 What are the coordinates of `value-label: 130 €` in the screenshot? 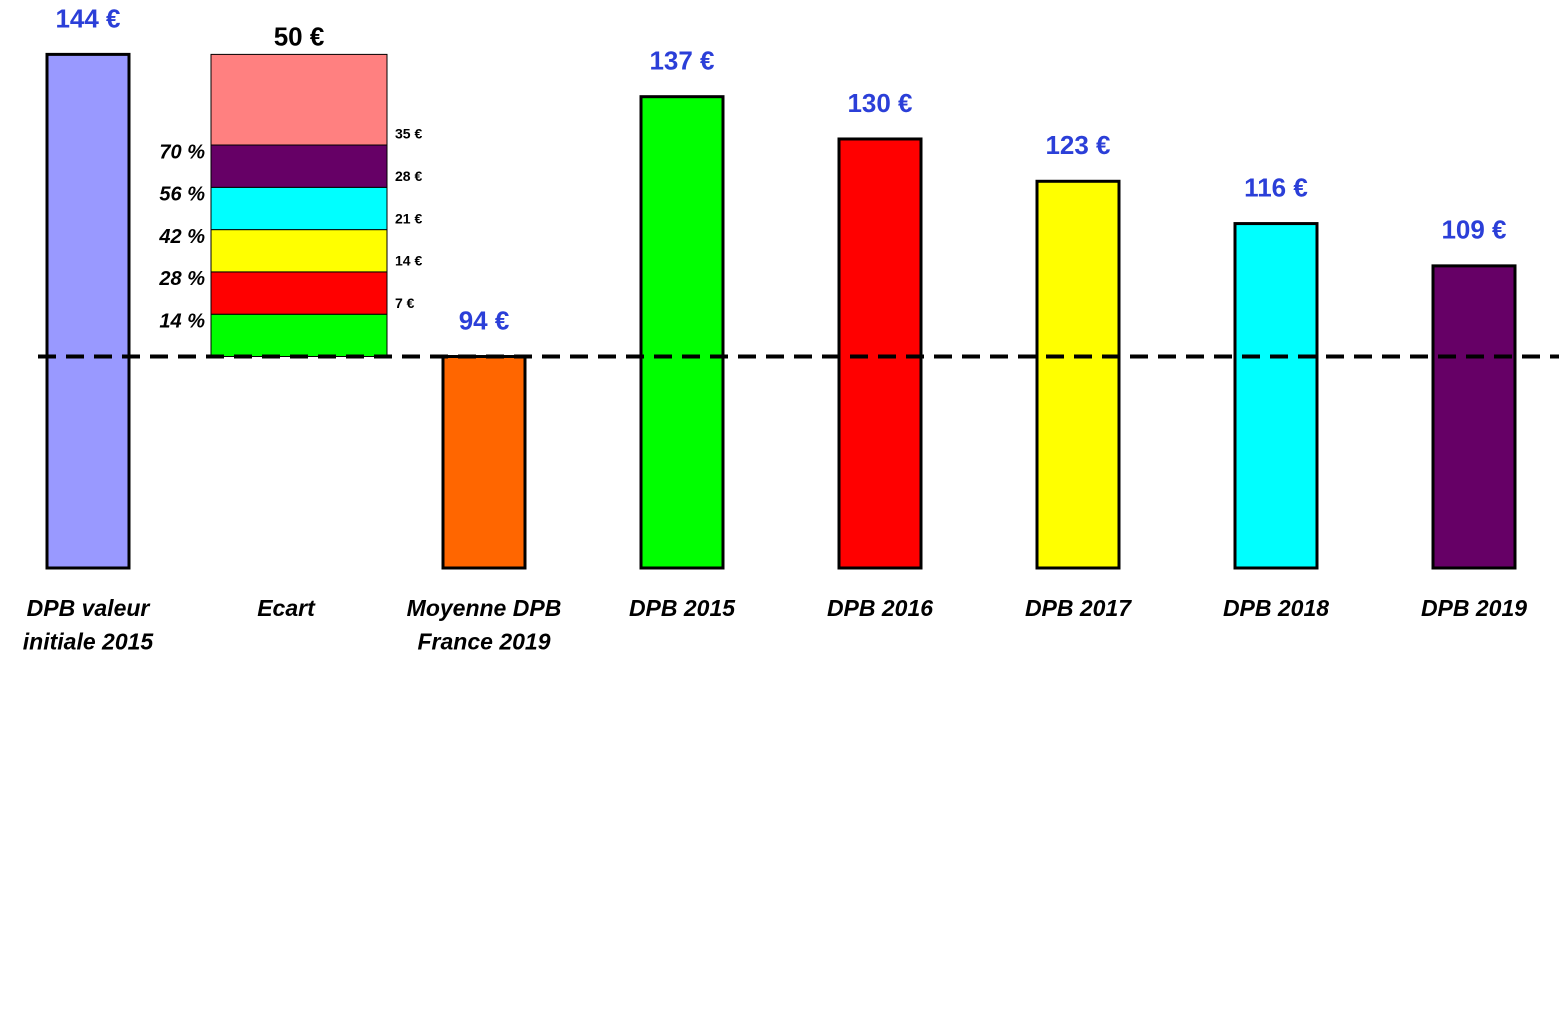 It's located at (879, 103).